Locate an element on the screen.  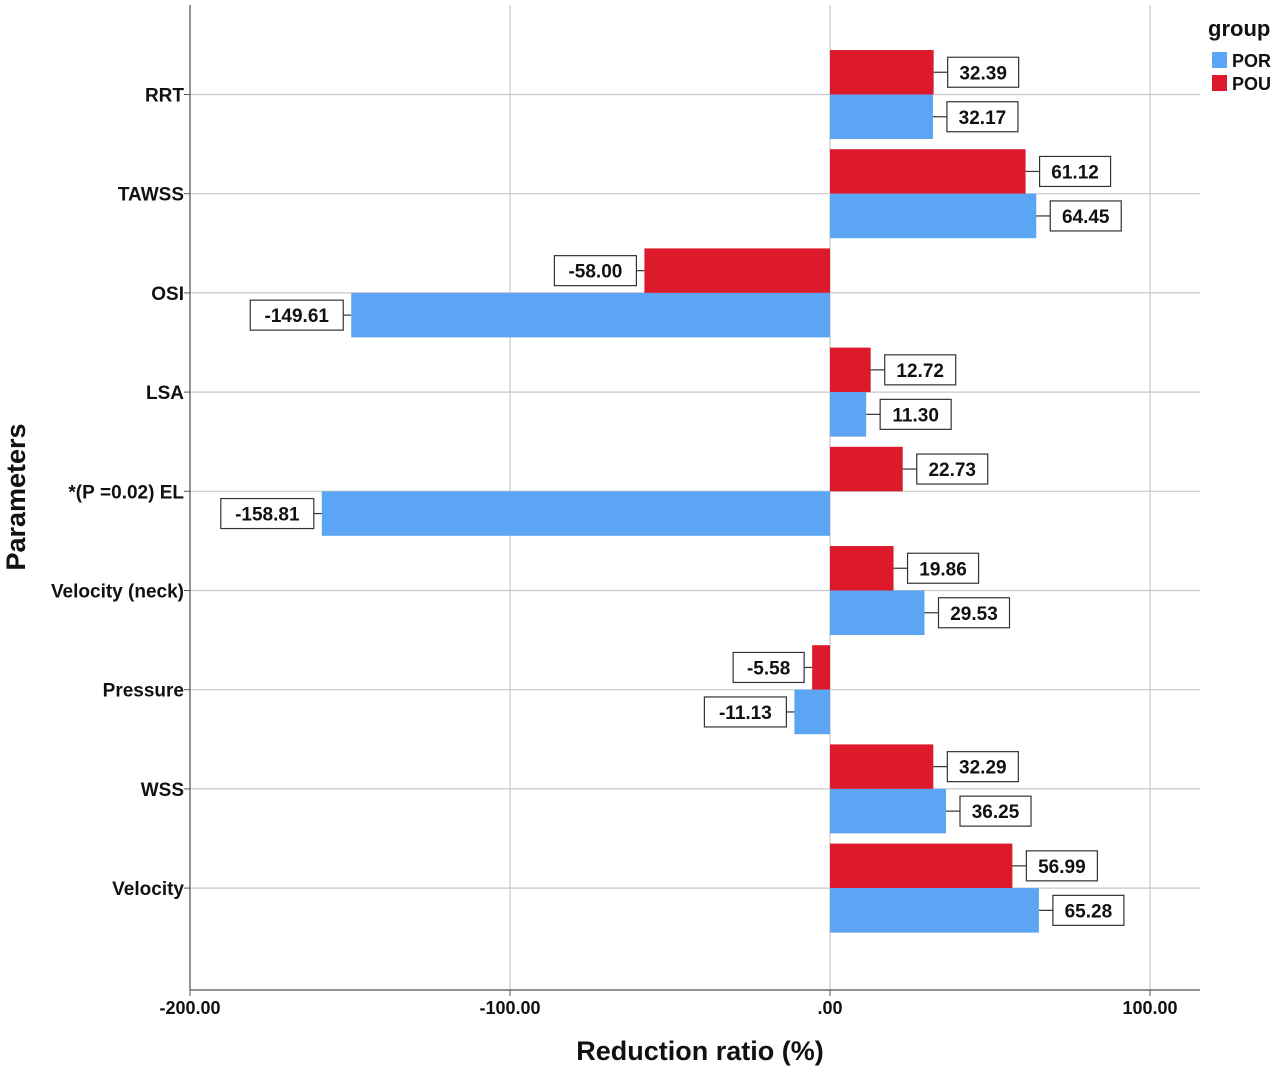
data-label: 64.45 is located at coordinates (1086, 217).